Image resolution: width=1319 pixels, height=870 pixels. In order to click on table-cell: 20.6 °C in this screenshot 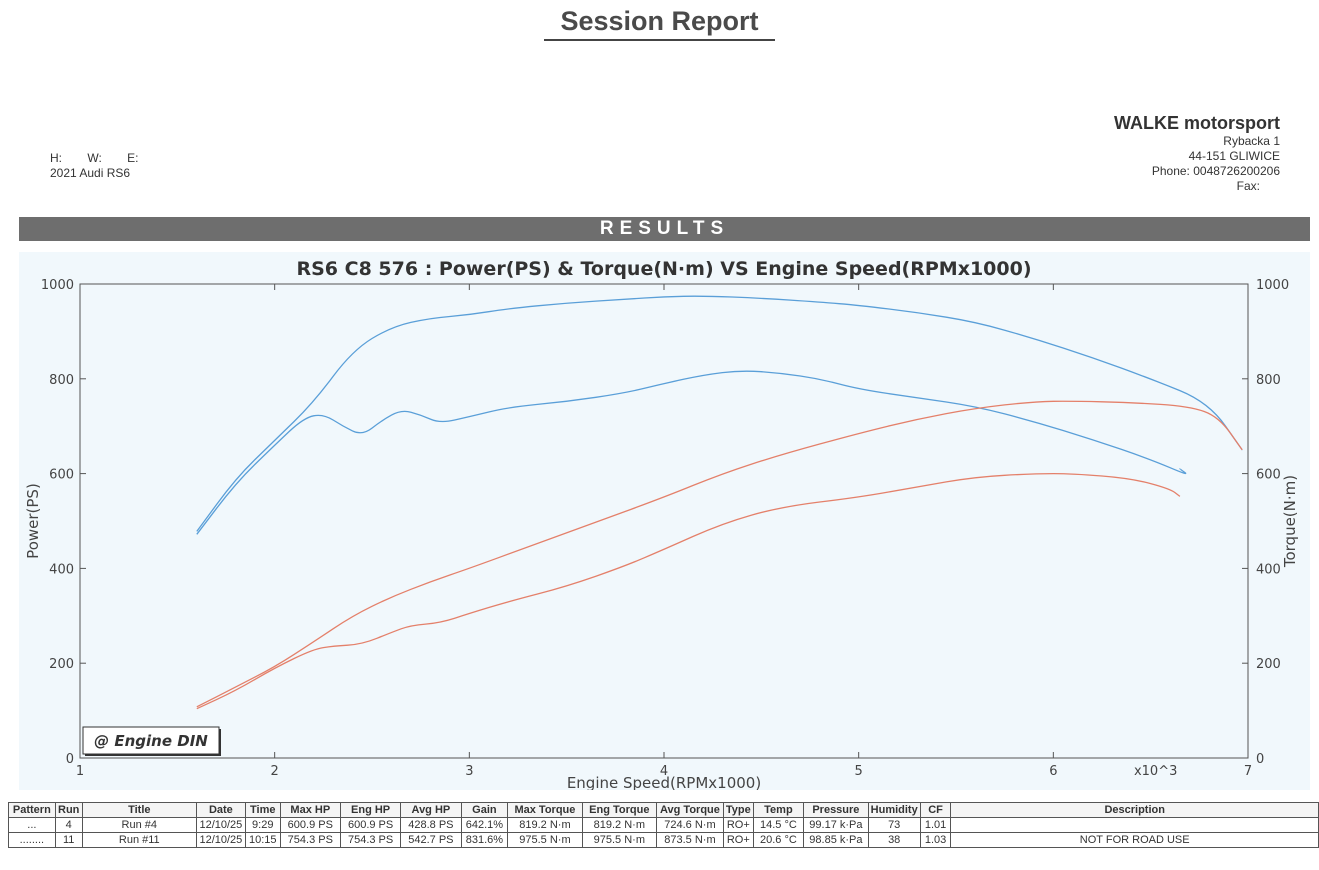, I will do `click(778, 840)`.